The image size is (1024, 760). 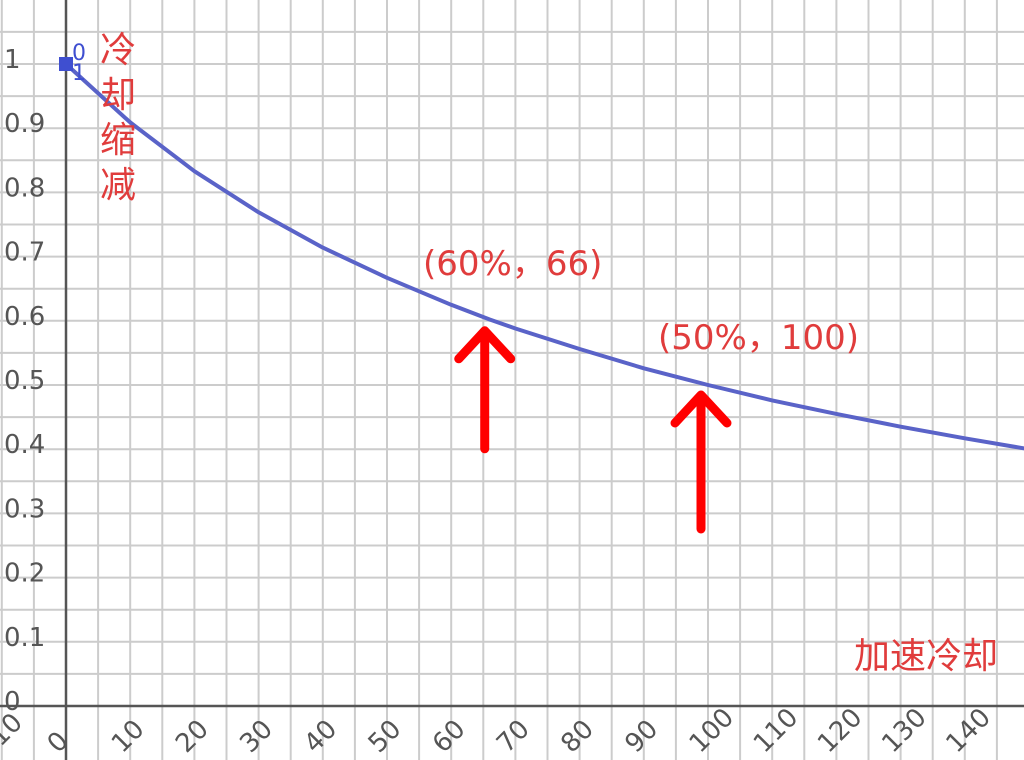 I want to click on point-marker-label: 1, so click(x=79, y=73).